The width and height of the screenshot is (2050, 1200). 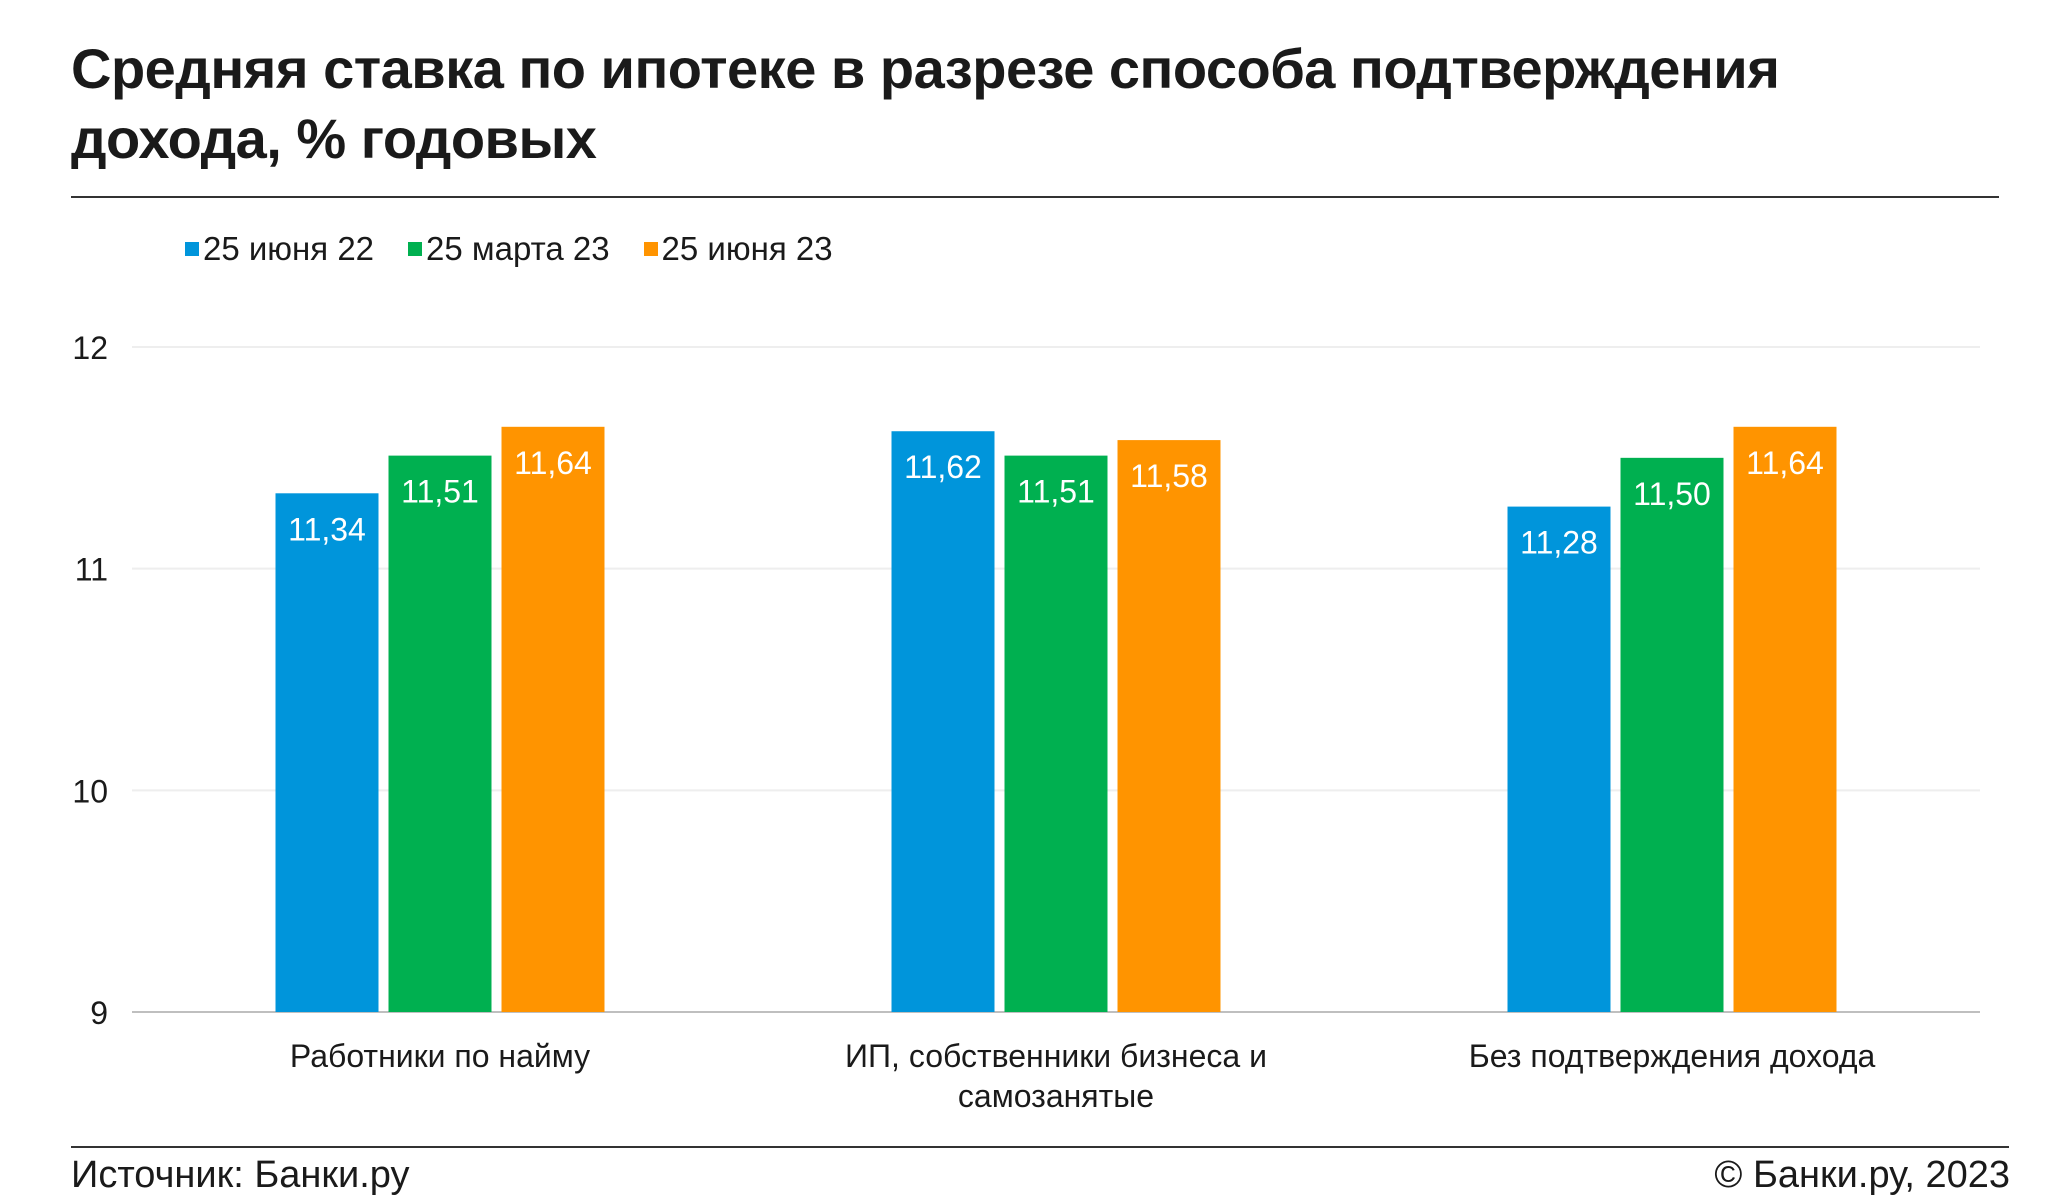 I want to click on copyright-note: © Банки.ру, 2023, so click(x=1862, y=1175).